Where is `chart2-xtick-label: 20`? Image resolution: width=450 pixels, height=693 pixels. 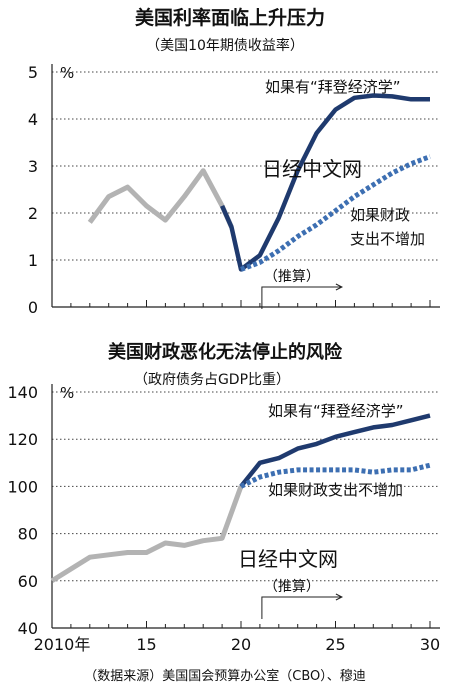 chart2-xtick-label: 20 is located at coordinates (241, 644).